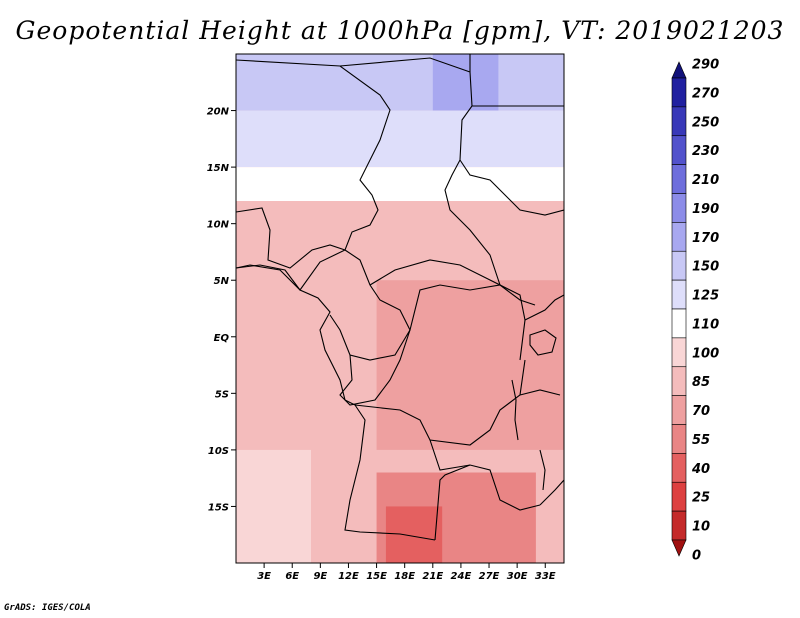  Describe the element at coordinates (461, 576) in the screenshot. I see `x-tick-label: 24E` at that location.